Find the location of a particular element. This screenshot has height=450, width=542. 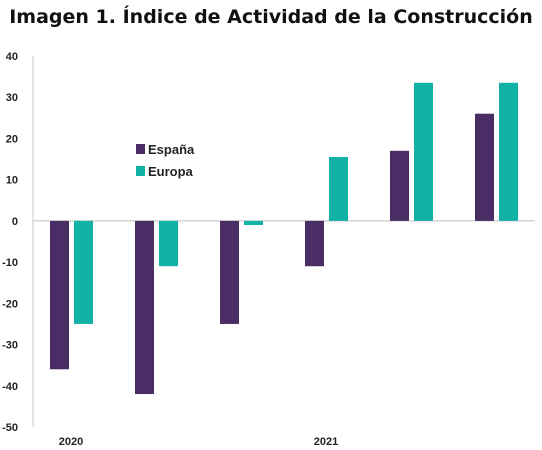

legend-label: Europa is located at coordinates (171, 171).